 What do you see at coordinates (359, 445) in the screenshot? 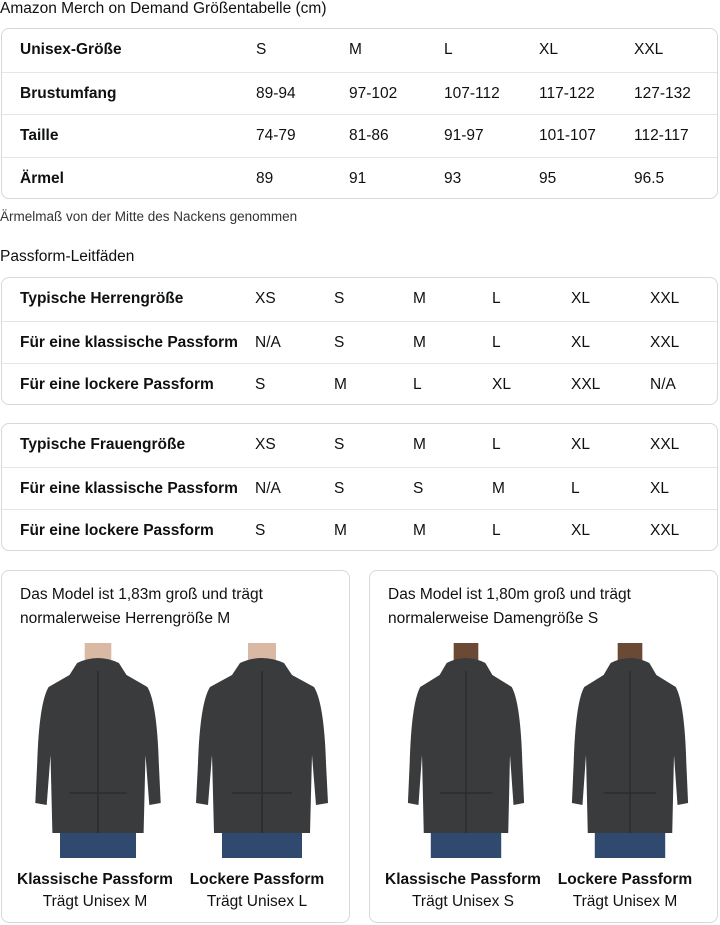
I see `table-row: Typische Frauengröße XS S M L XL XXL` at bounding box center [359, 445].